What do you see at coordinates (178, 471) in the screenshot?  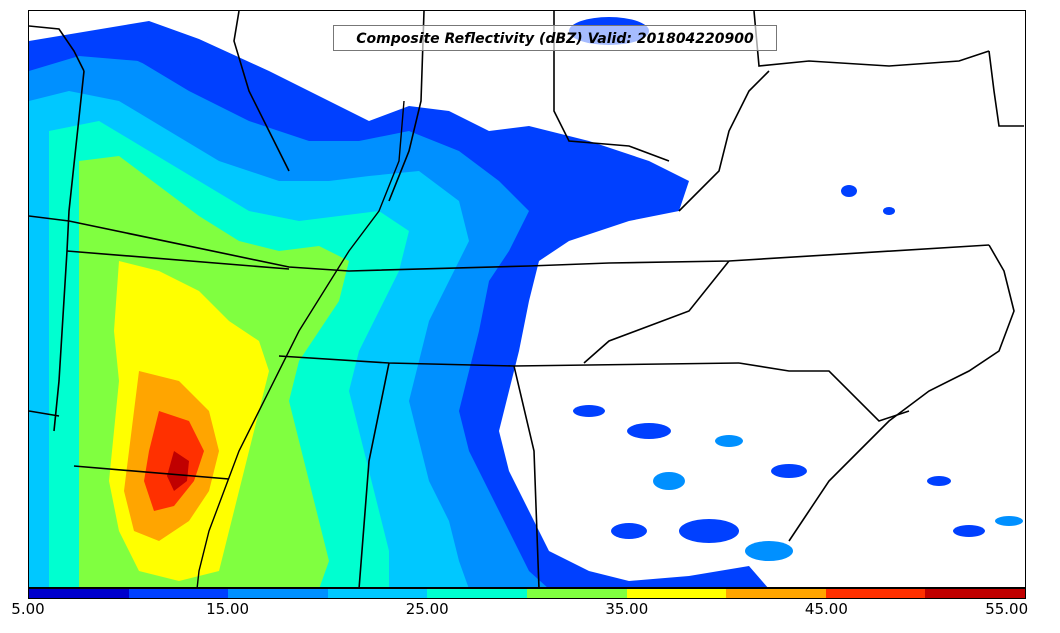 I see `precip-region-darkred` at bounding box center [178, 471].